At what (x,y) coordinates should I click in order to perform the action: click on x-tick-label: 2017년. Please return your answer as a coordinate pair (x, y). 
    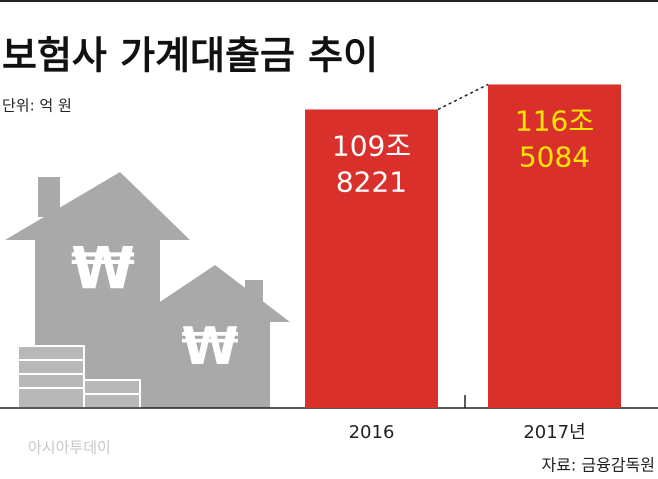
    Looking at the image, I should click on (554, 432).